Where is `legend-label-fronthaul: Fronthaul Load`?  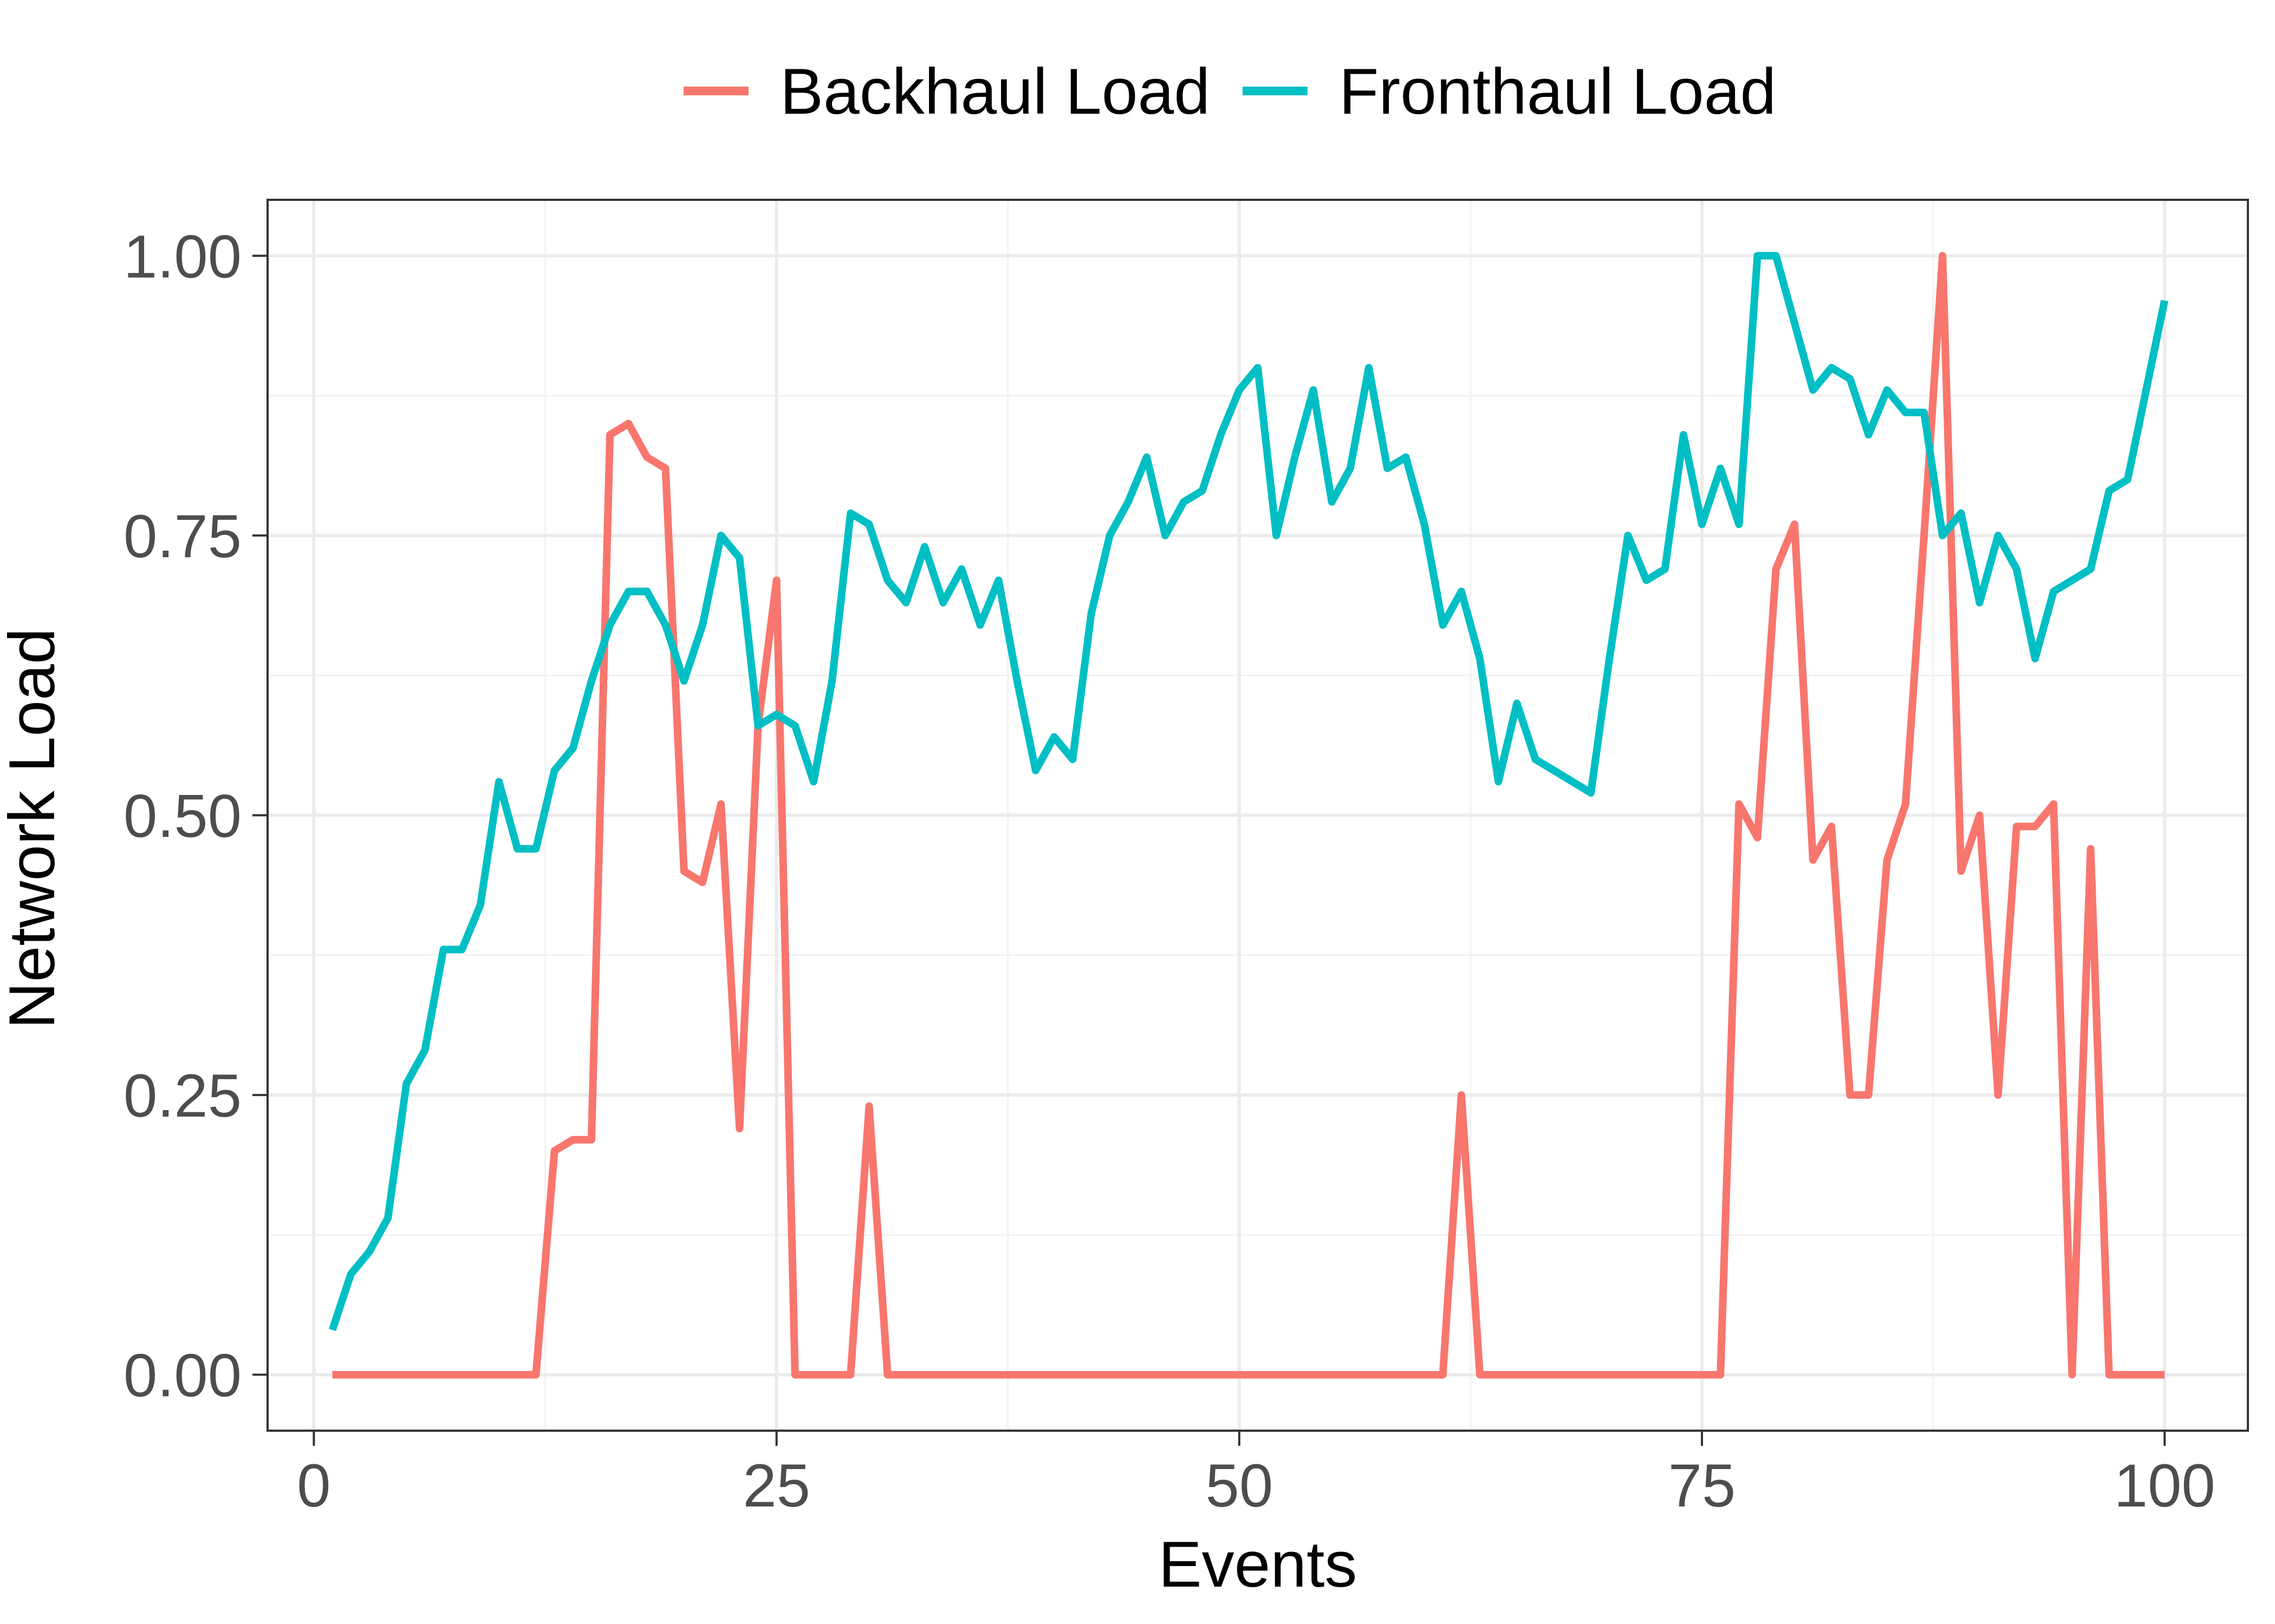 legend-label-fronthaul: Fronthaul Load is located at coordinates (1557, 91).